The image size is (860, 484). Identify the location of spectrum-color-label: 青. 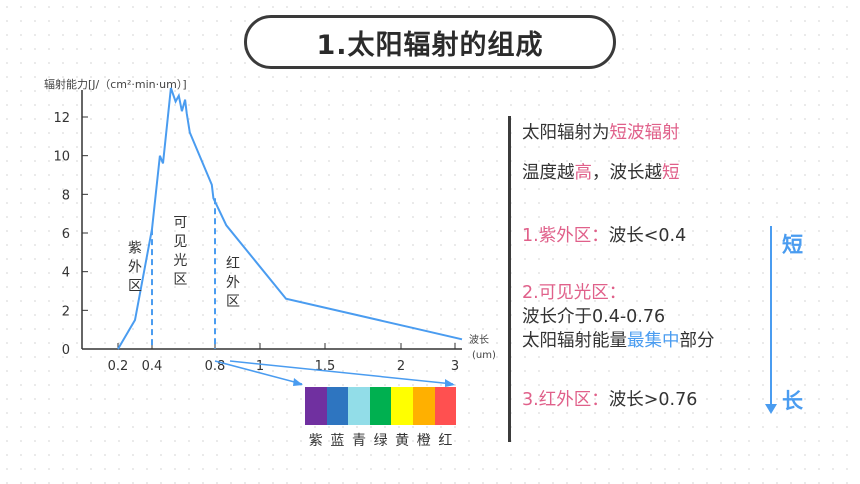
(358, 441).